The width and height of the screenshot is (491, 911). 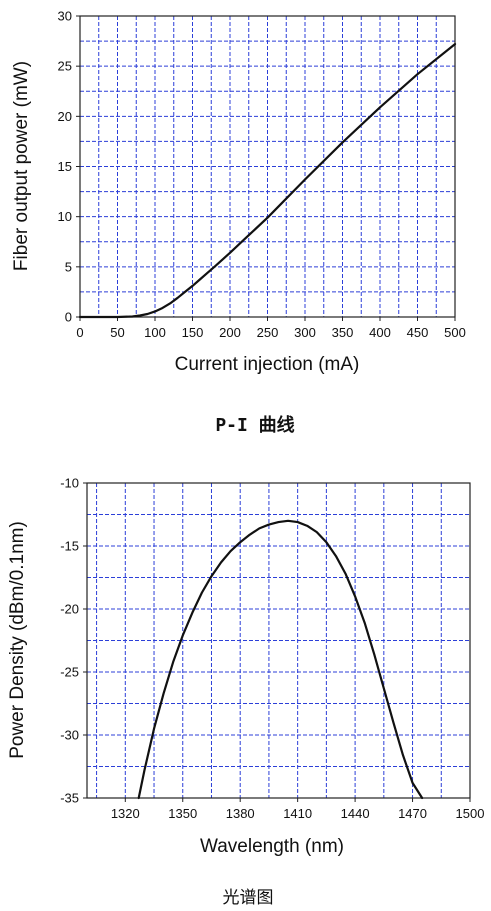 I want to click on pi-chart-xtick-label: 400, so click(x=380, y=332).